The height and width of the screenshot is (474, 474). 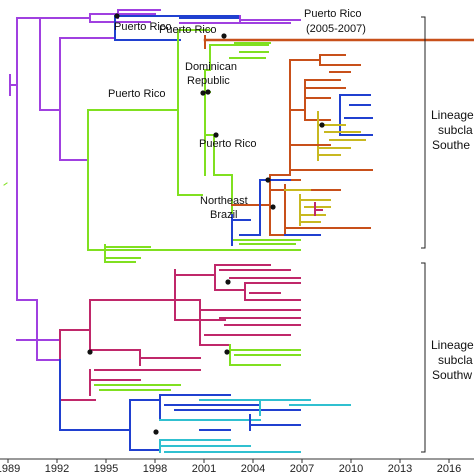 I want to click on upper-lineage-bracket, so click(x=423, y=132).